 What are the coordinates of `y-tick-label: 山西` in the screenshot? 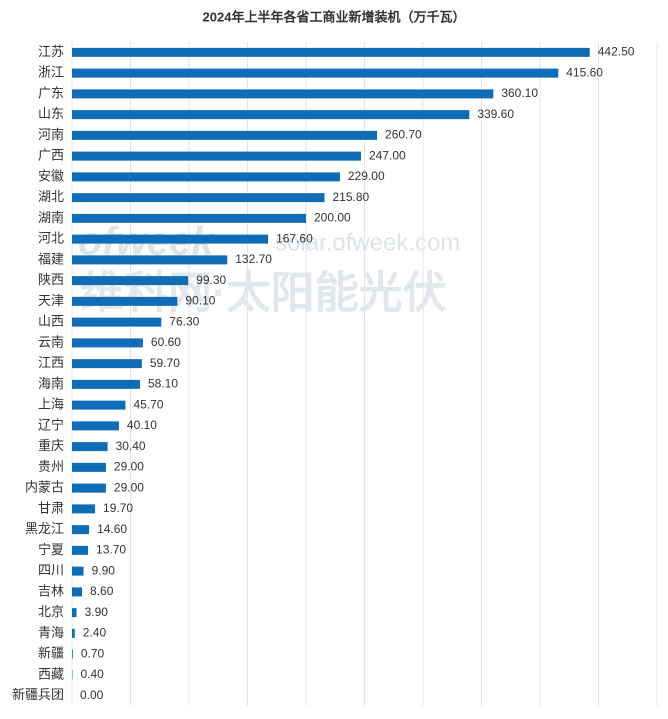 It's located at (51, 321).